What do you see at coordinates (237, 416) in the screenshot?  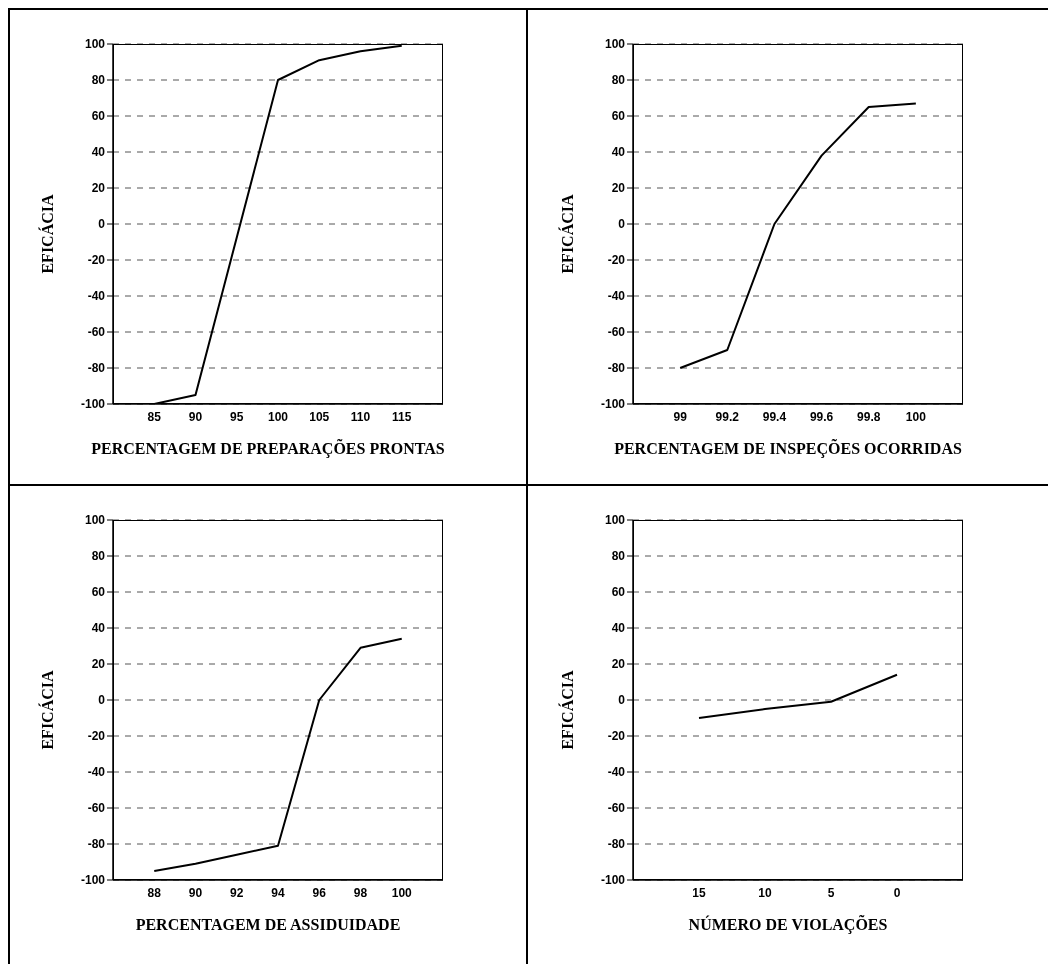 I see `x-tick-label: 95` at bounding box center [237, 416].